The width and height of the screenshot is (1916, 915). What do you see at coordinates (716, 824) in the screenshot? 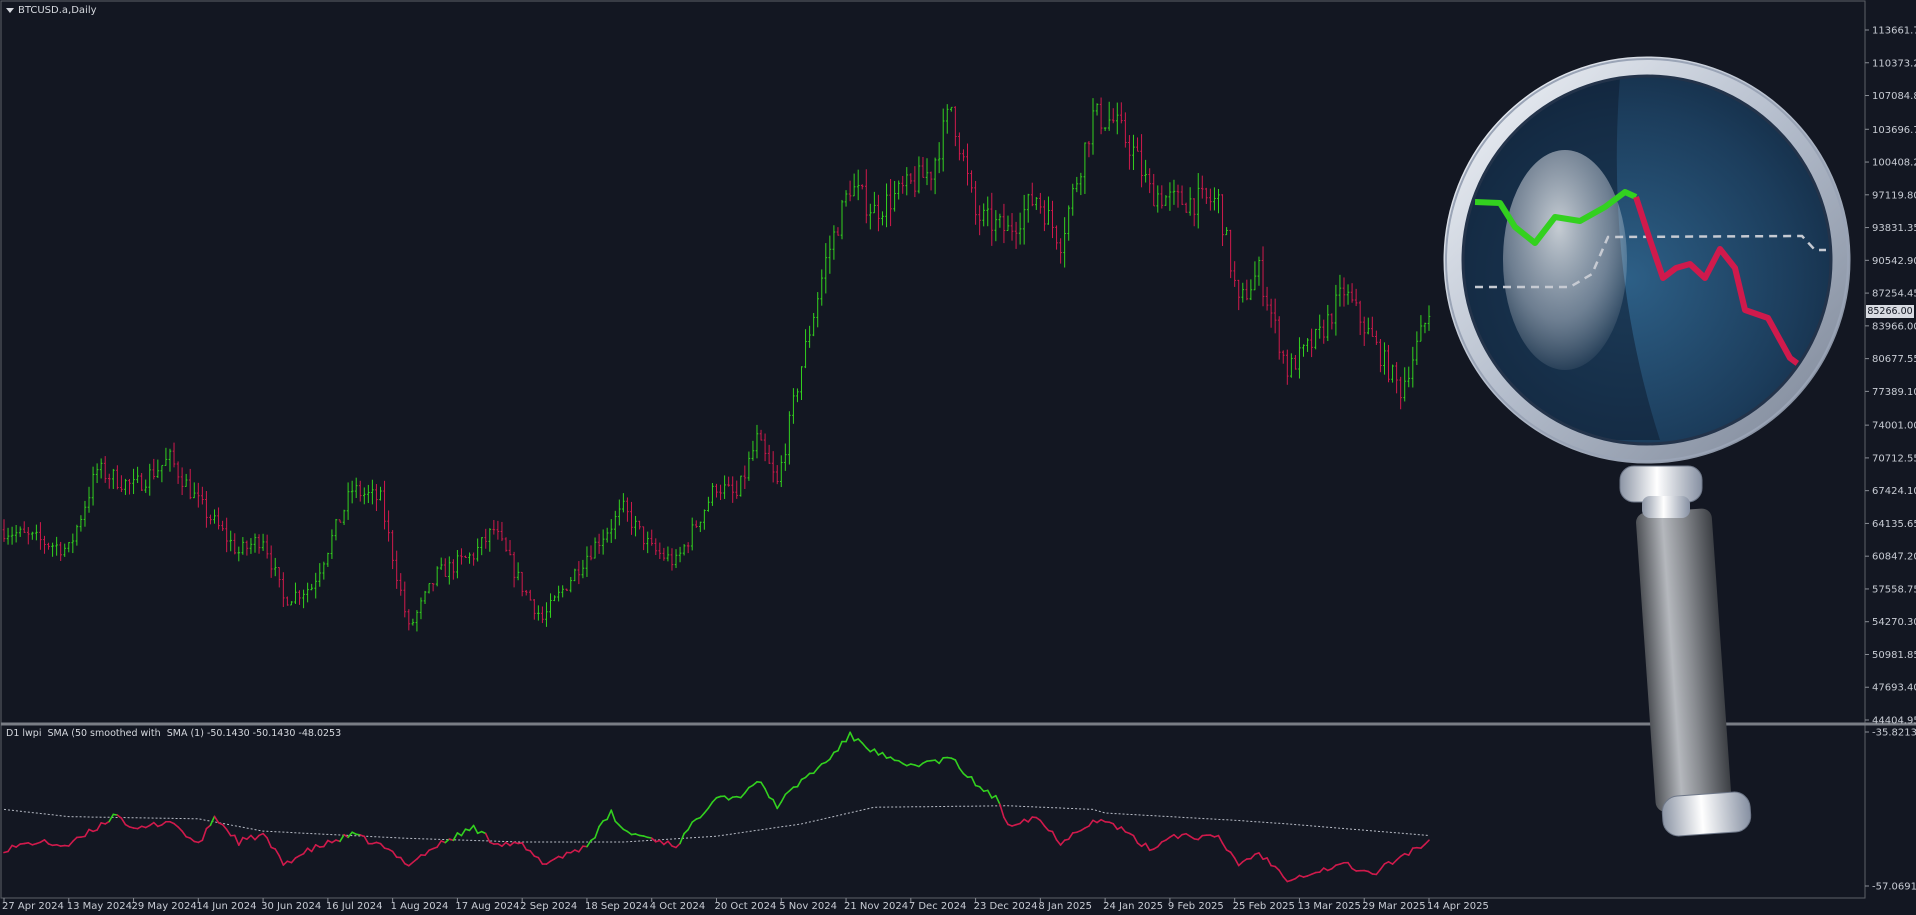
I see `signal-line` at bounding box center [716, 824].